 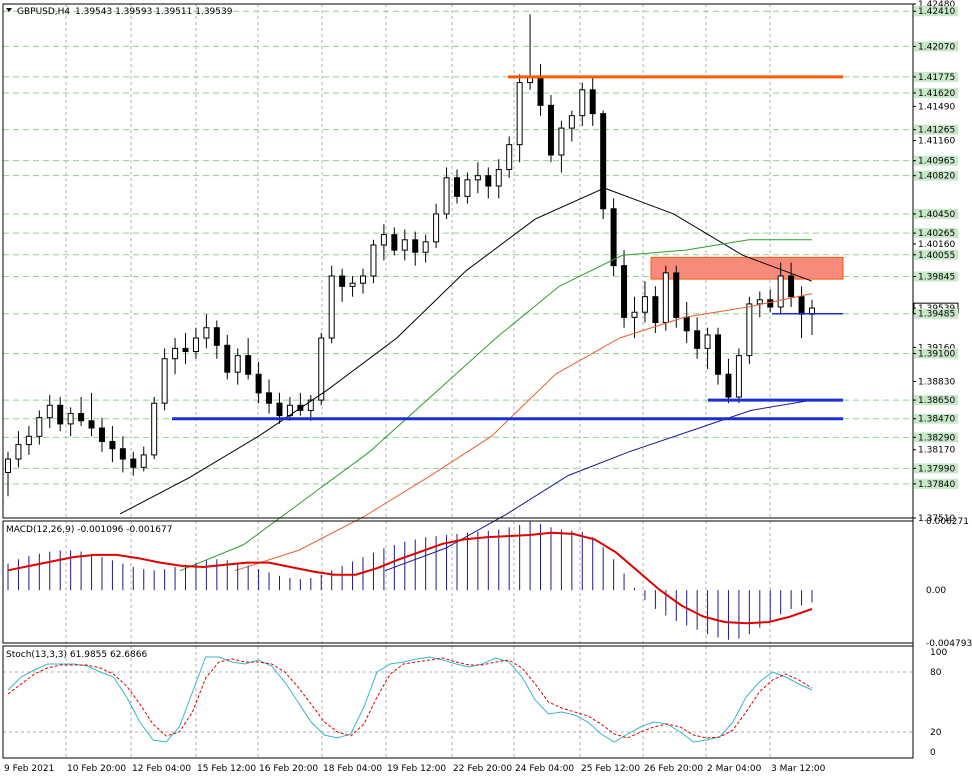 I want to click on y-tick-label: 1.39100, so click(x=936, y=355).